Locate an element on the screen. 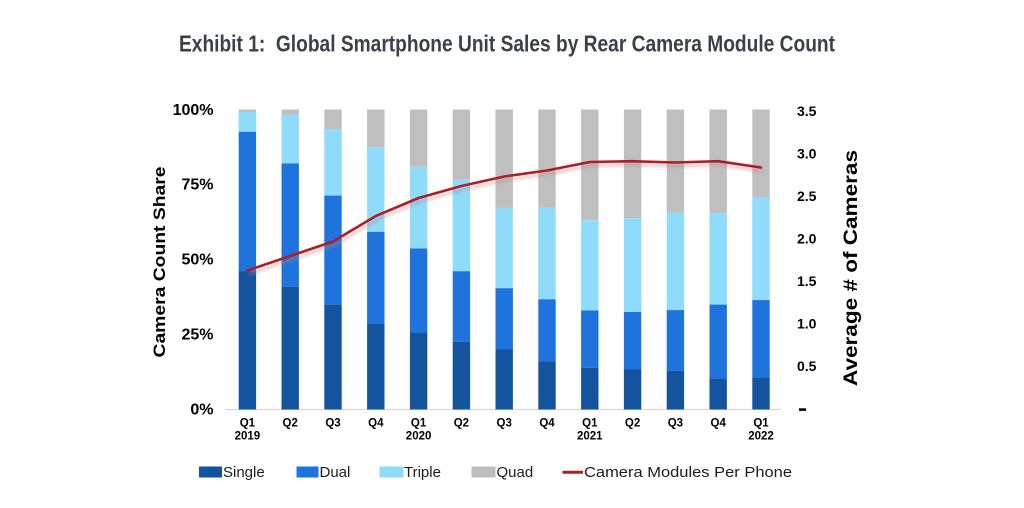 The height and width of the screenshot is (508, 1024). svg-text: 0% is located at coordinates (201, 409).